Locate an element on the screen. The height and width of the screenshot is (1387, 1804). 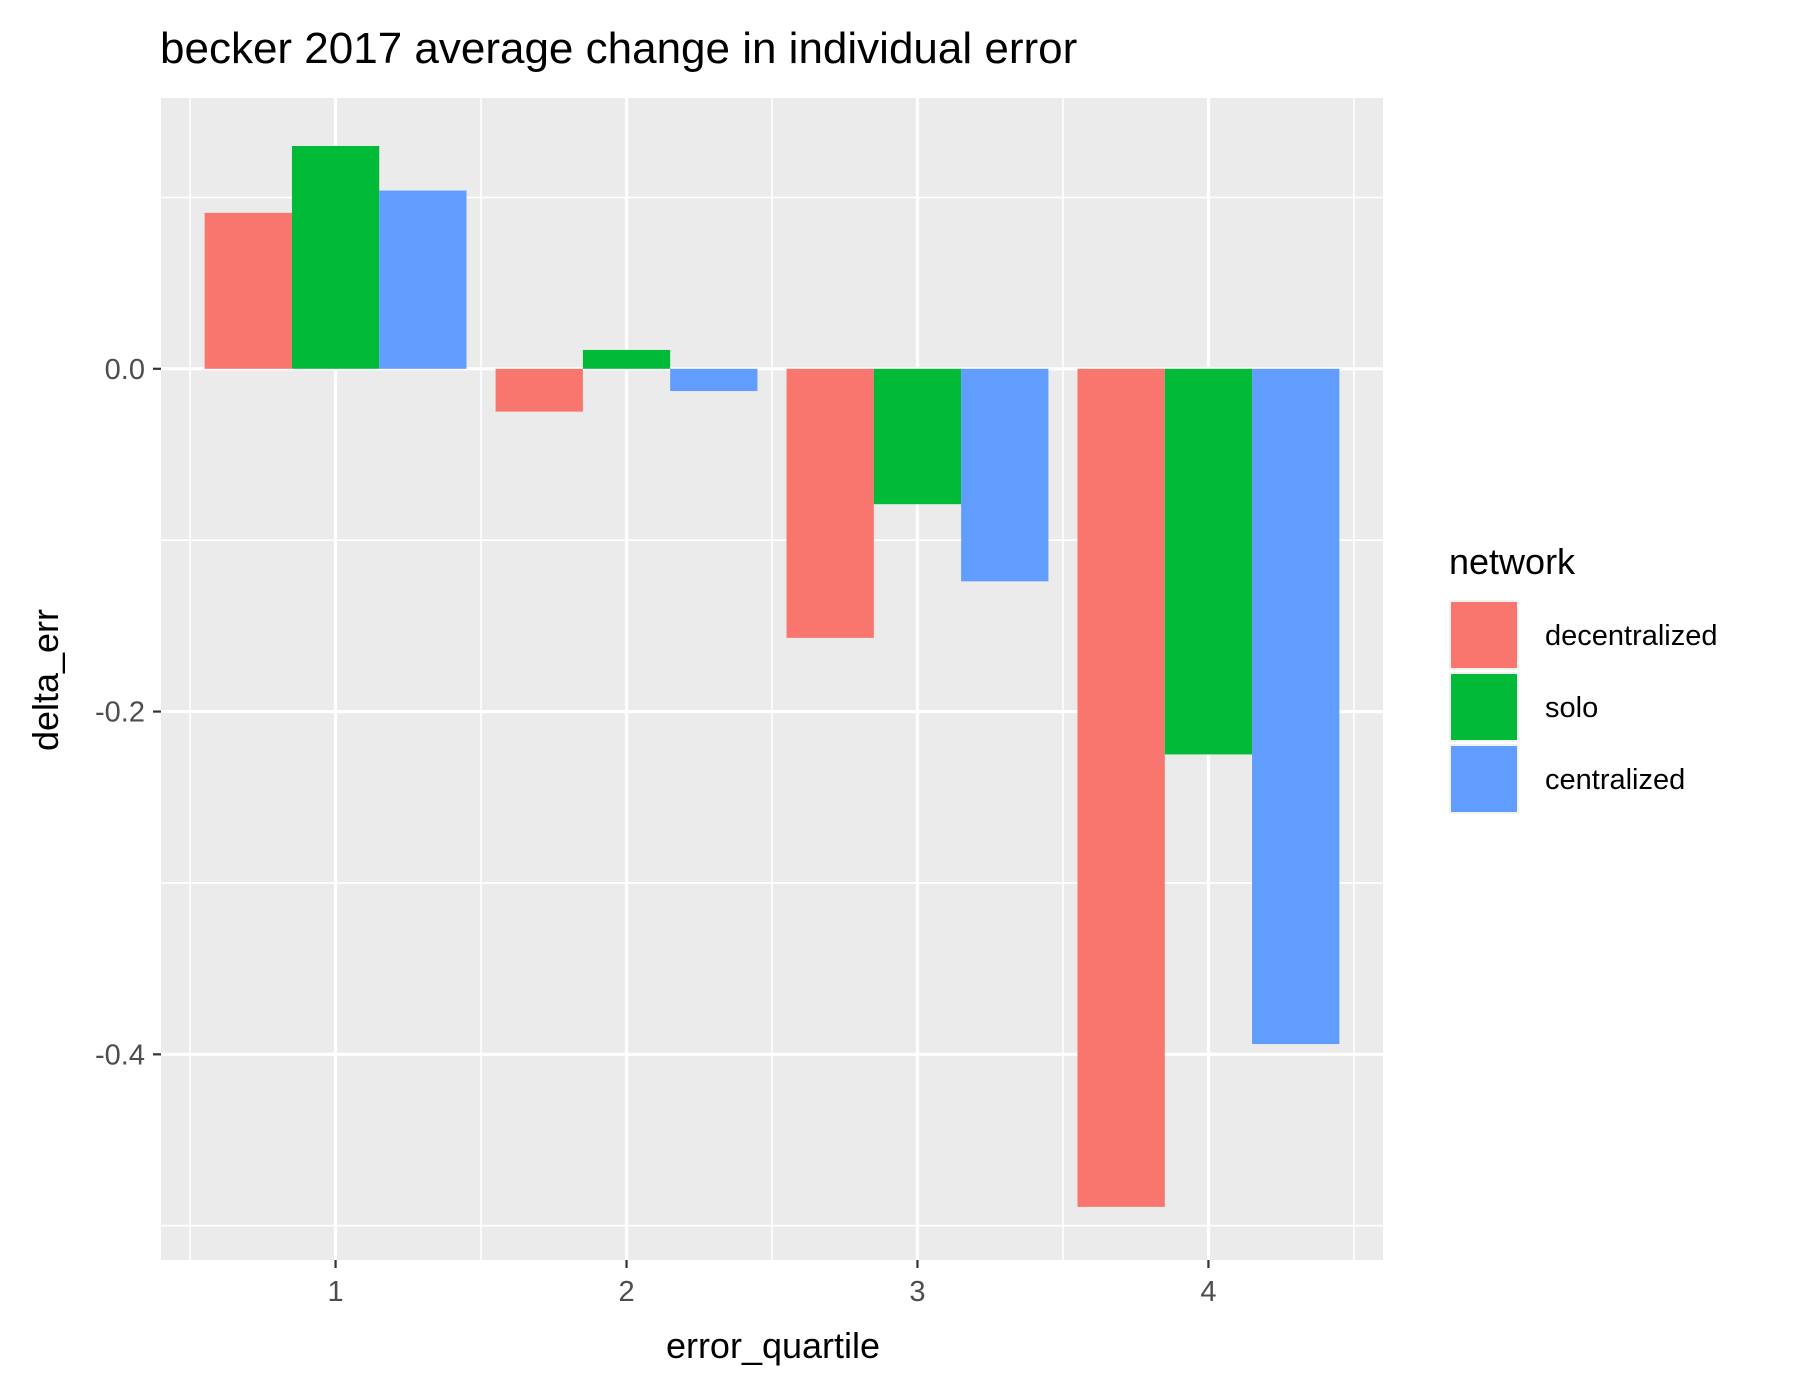
legend-swatch-solo is located at coordinates (1484, 707).